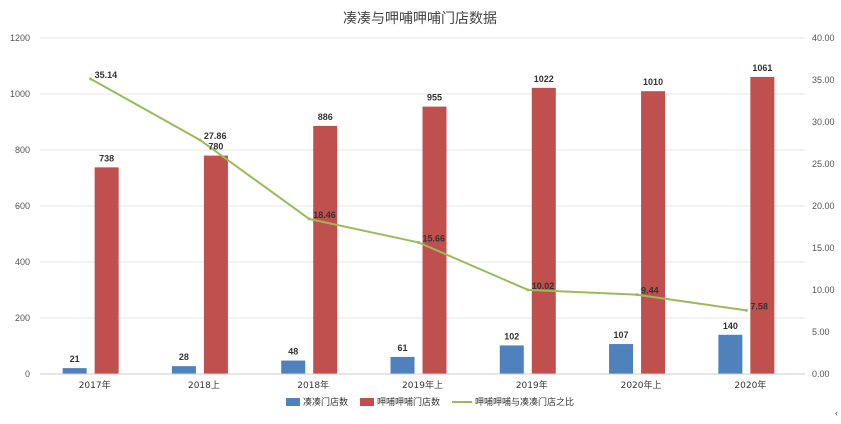 Image resolution: width=841 pixels, height=424 pixels. What do you see at coordinates (650, 291) in the screenshot?
I see `ratio-value-label: 9.44` at bounding box center [650, 291].